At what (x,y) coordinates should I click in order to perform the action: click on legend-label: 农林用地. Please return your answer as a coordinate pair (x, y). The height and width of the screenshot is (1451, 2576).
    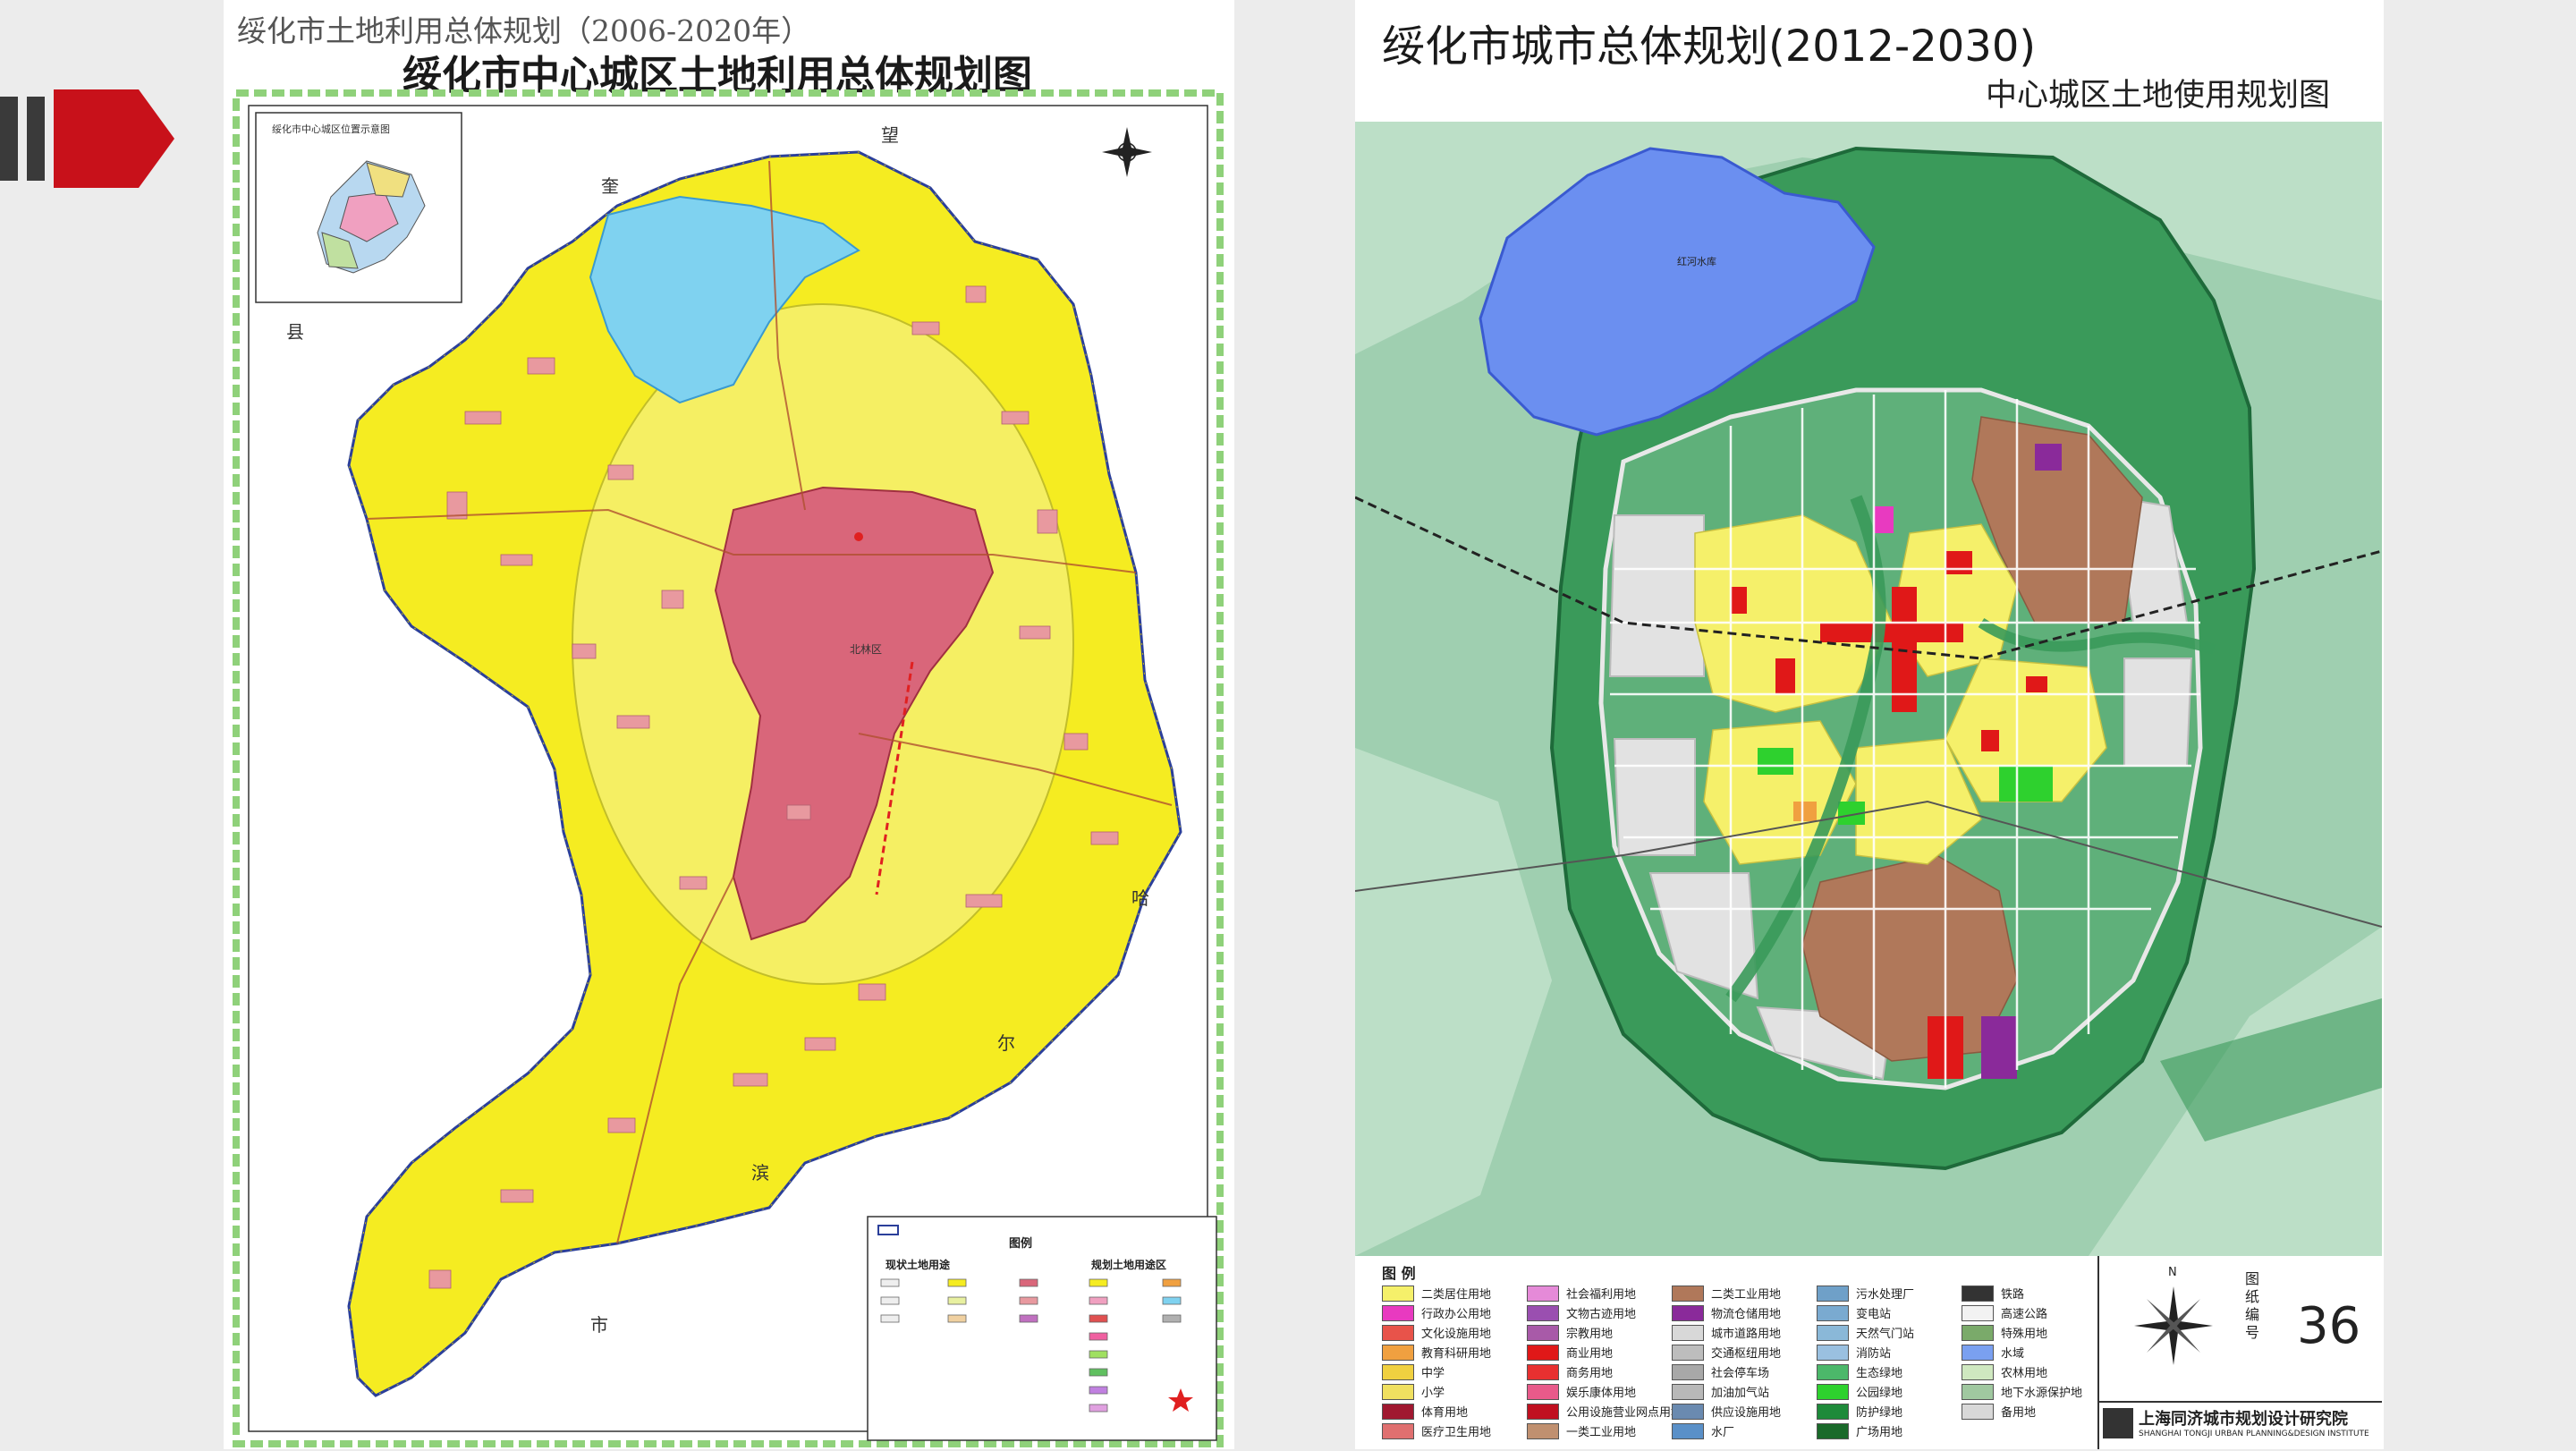
    Looking at the image, I should click on (2024, 1373).